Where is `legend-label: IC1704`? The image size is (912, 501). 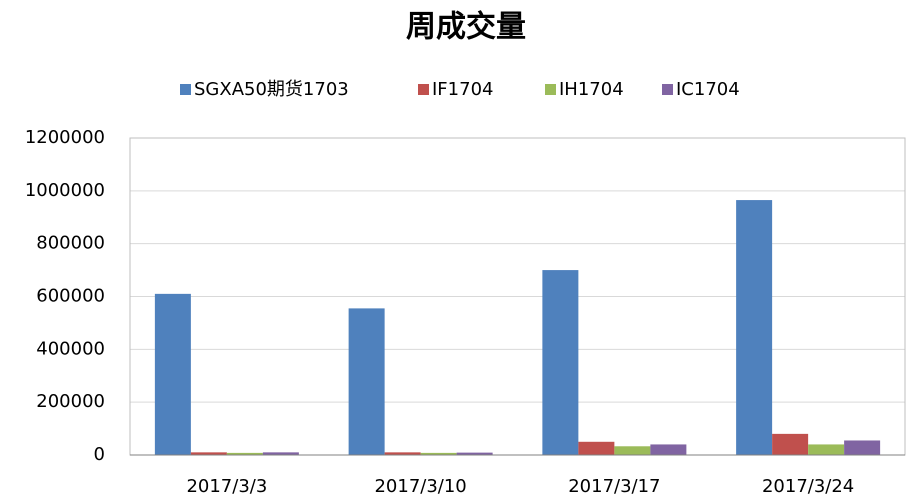 legend-label: IC1704 is located at coordinates (708, 89).